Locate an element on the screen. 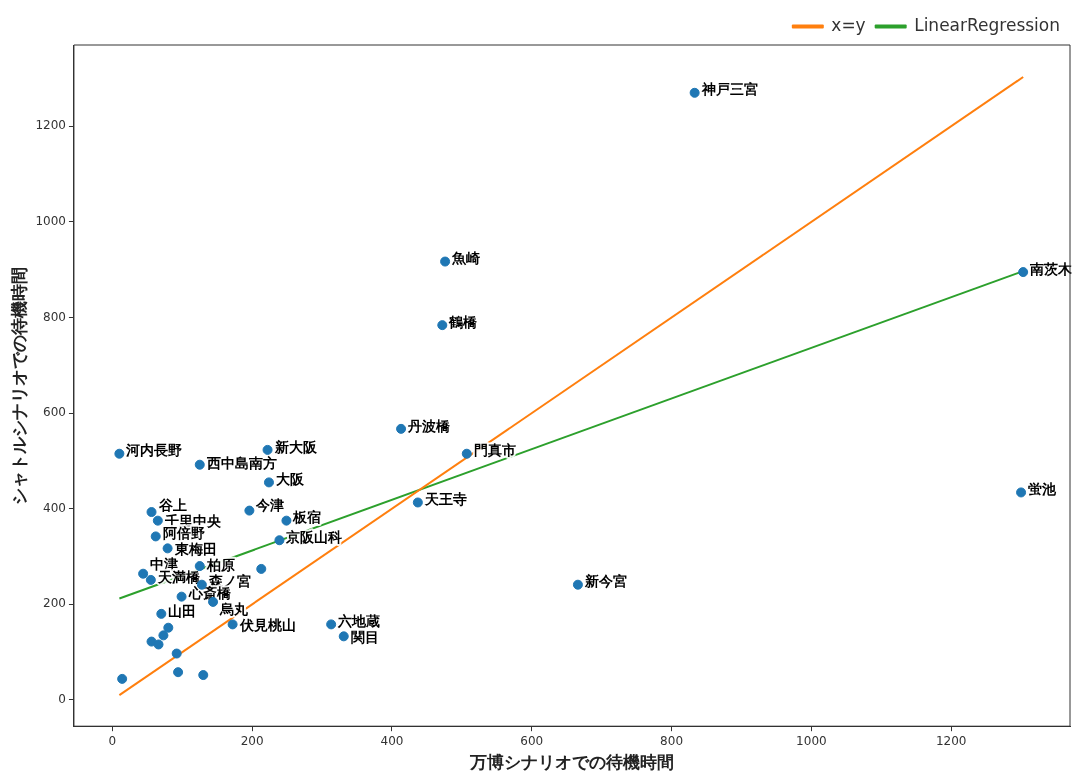 The image size is (1084, 784). annotation: 新大阪 is located at coordinates (295, 446).